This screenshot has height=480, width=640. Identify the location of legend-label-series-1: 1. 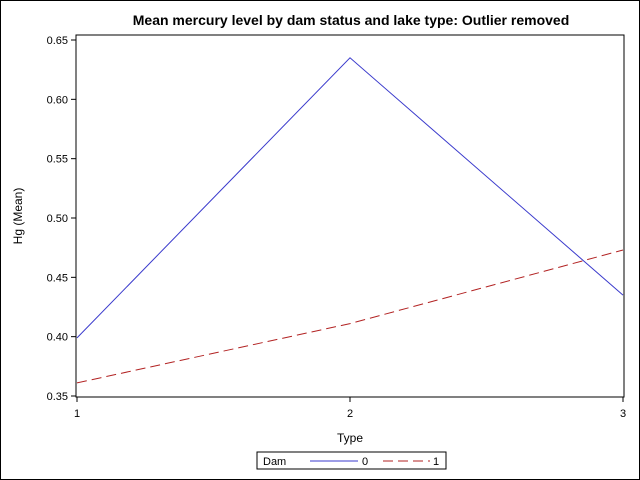
(436, 462).